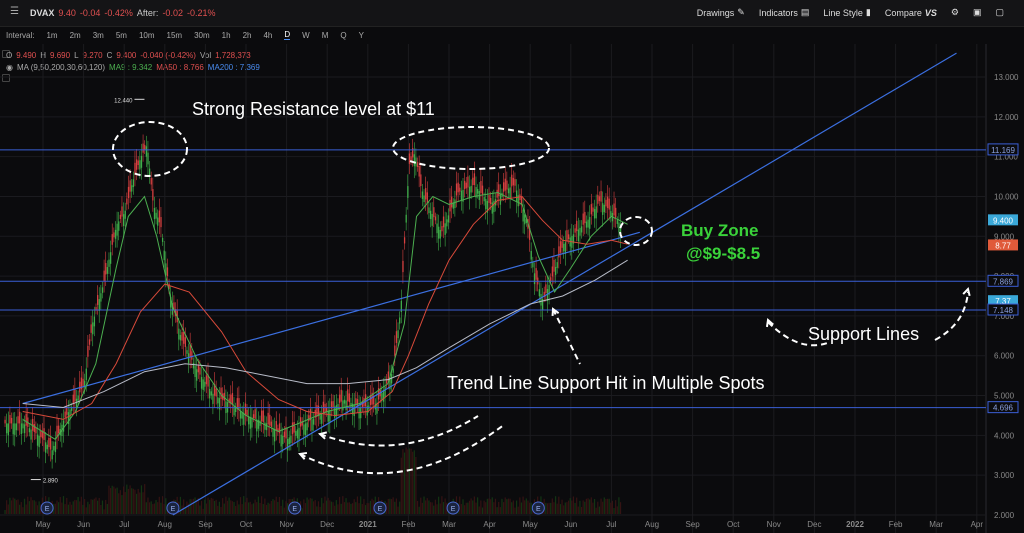 This screenshot has width=1024, height=533. What do you see at coordinates (287, 35) in the screenshot?
I see `interval-D: D` at bounding box center [287, 35].